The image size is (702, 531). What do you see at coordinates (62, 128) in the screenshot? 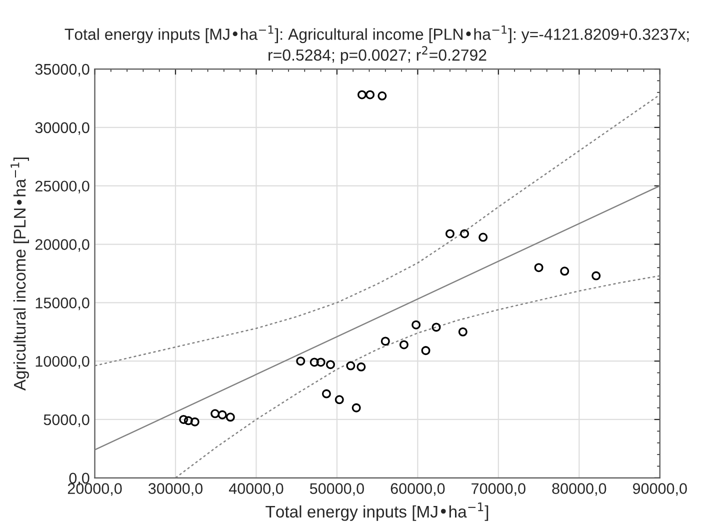
I see `y-tick-label: 30000,0` at bounding box center [62, 128].